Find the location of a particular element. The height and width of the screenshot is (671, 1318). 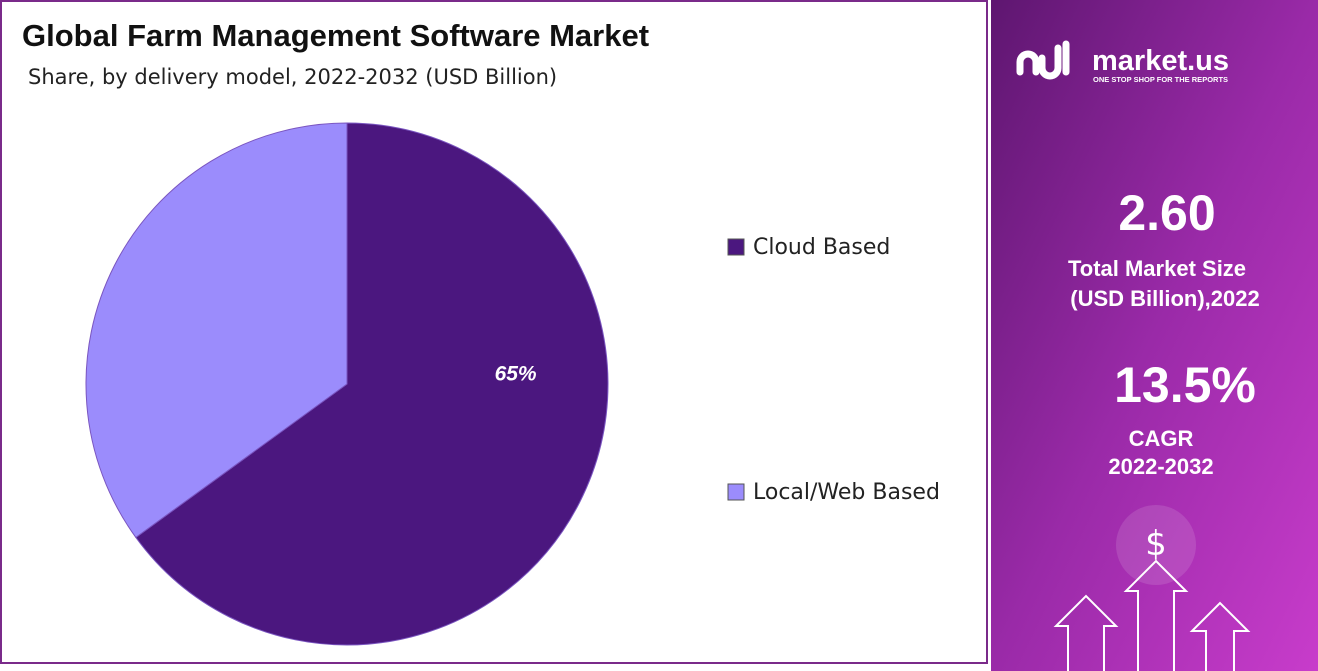

cagr-label: CAGR is located at coordinates (1161, 438).